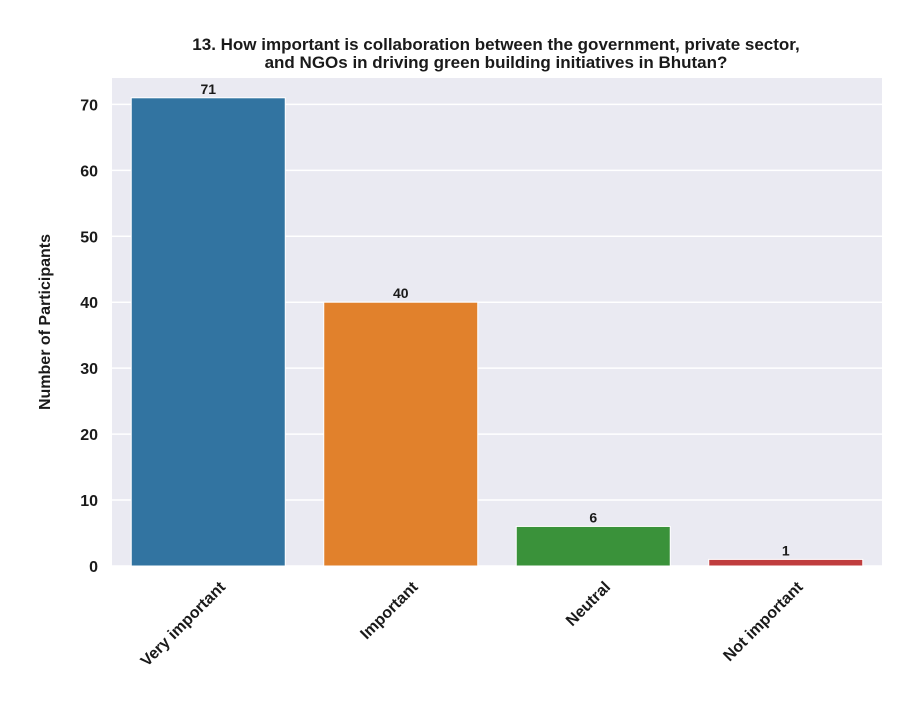  I want to click on y-tick-label: 40, so click(89, 303).